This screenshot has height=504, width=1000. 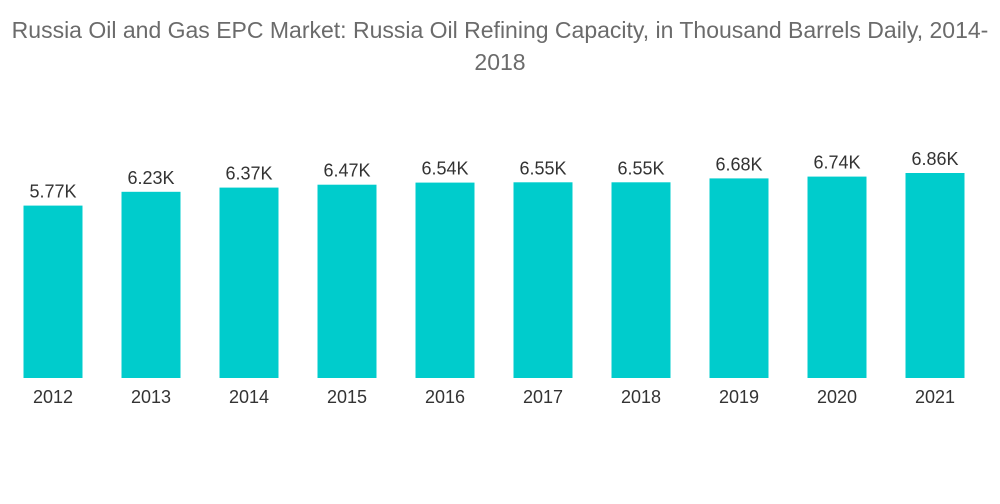 What do you see at coordinates (52, 192) in the screenshot?
I see `data-label-2012: 5.77K` at bounding box center [52, 192].